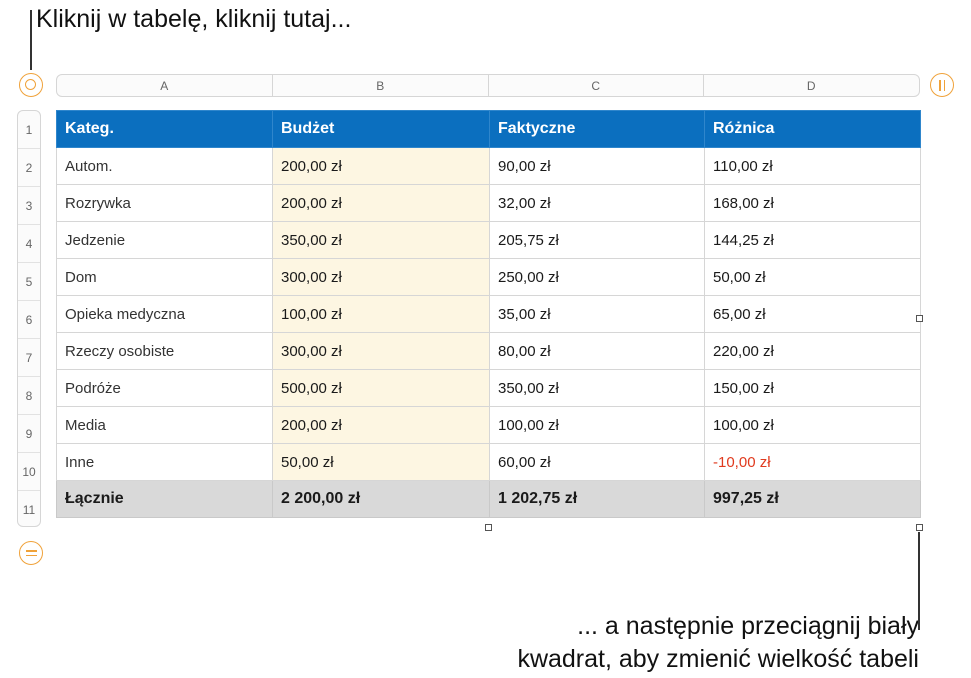 This screenshot has height=678, width=971. What do you see at coordinates (164, 166) in the screenshot?
I see `cell-category: Autom.` at bounding box center [164, 166].